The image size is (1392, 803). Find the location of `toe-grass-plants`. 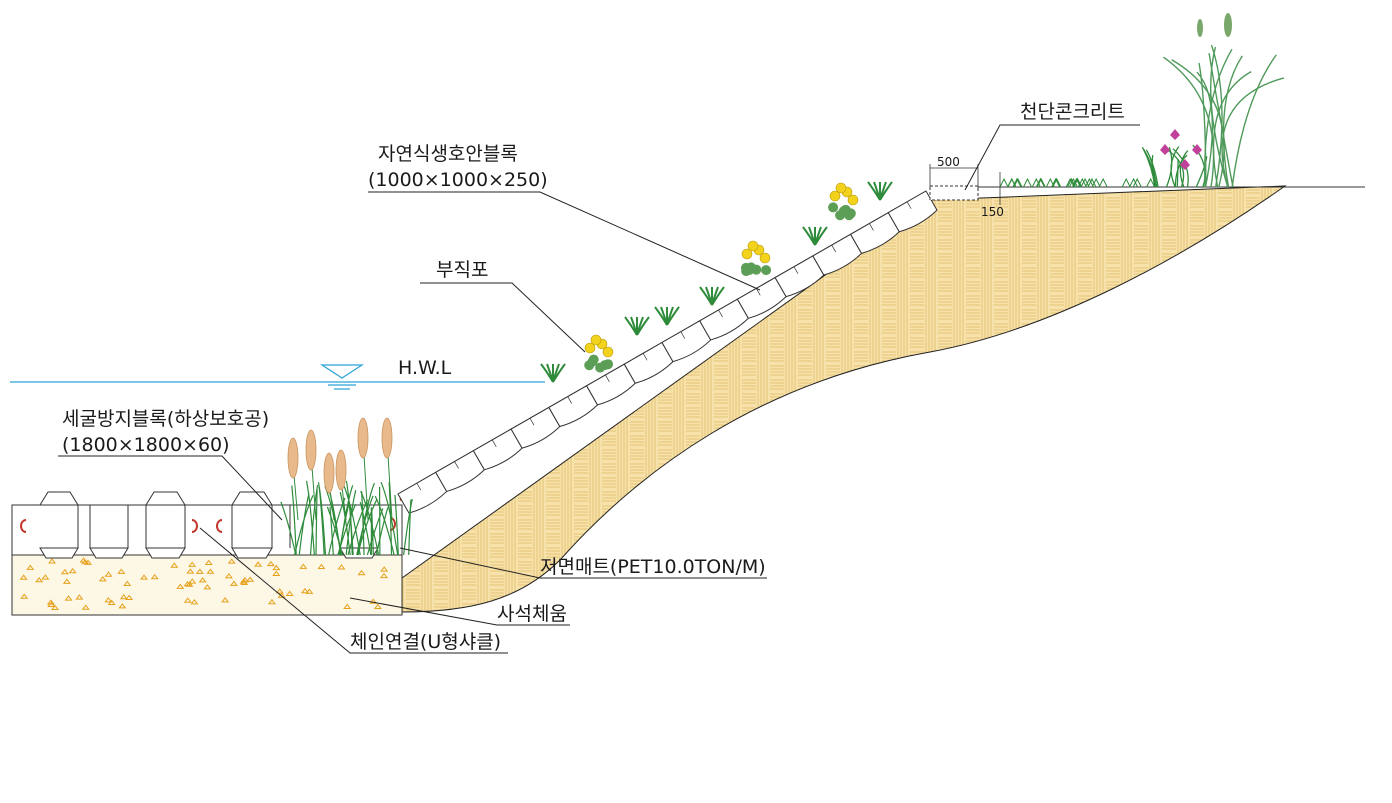

toe-grass-plants is located at coordinates (346, 486).